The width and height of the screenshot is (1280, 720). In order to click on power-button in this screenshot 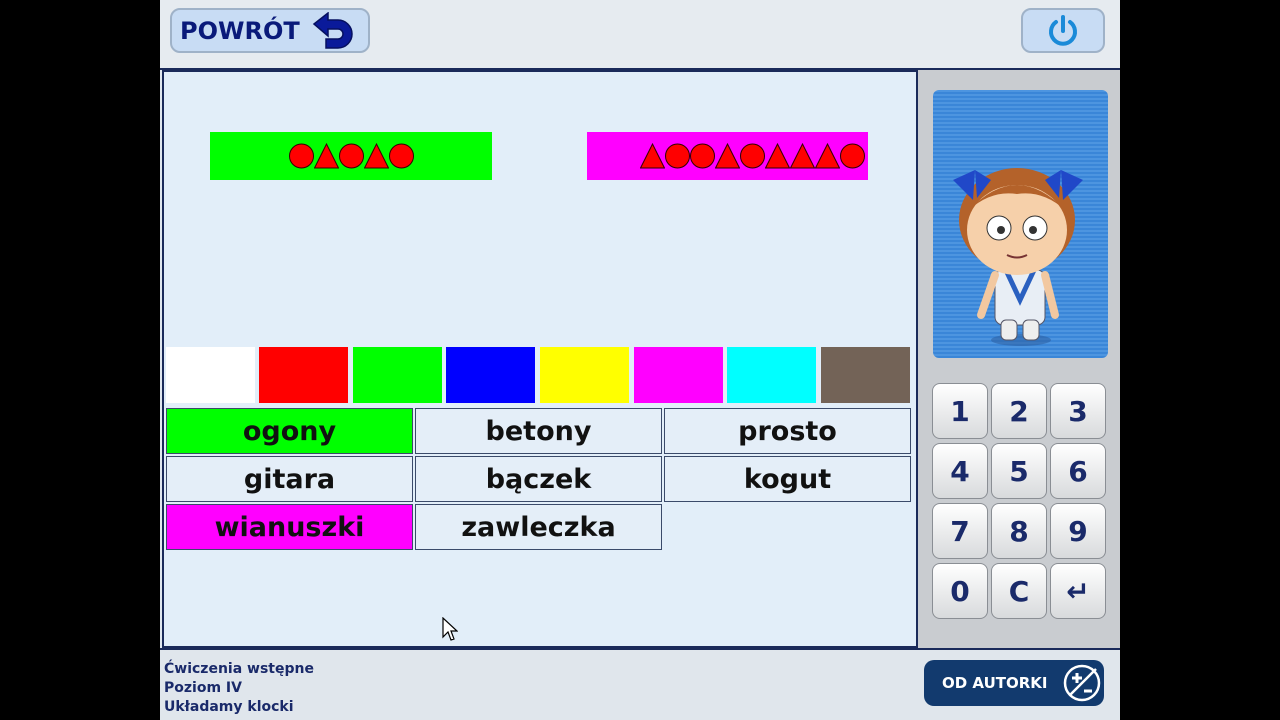, I will do `click(1063, 30)`.